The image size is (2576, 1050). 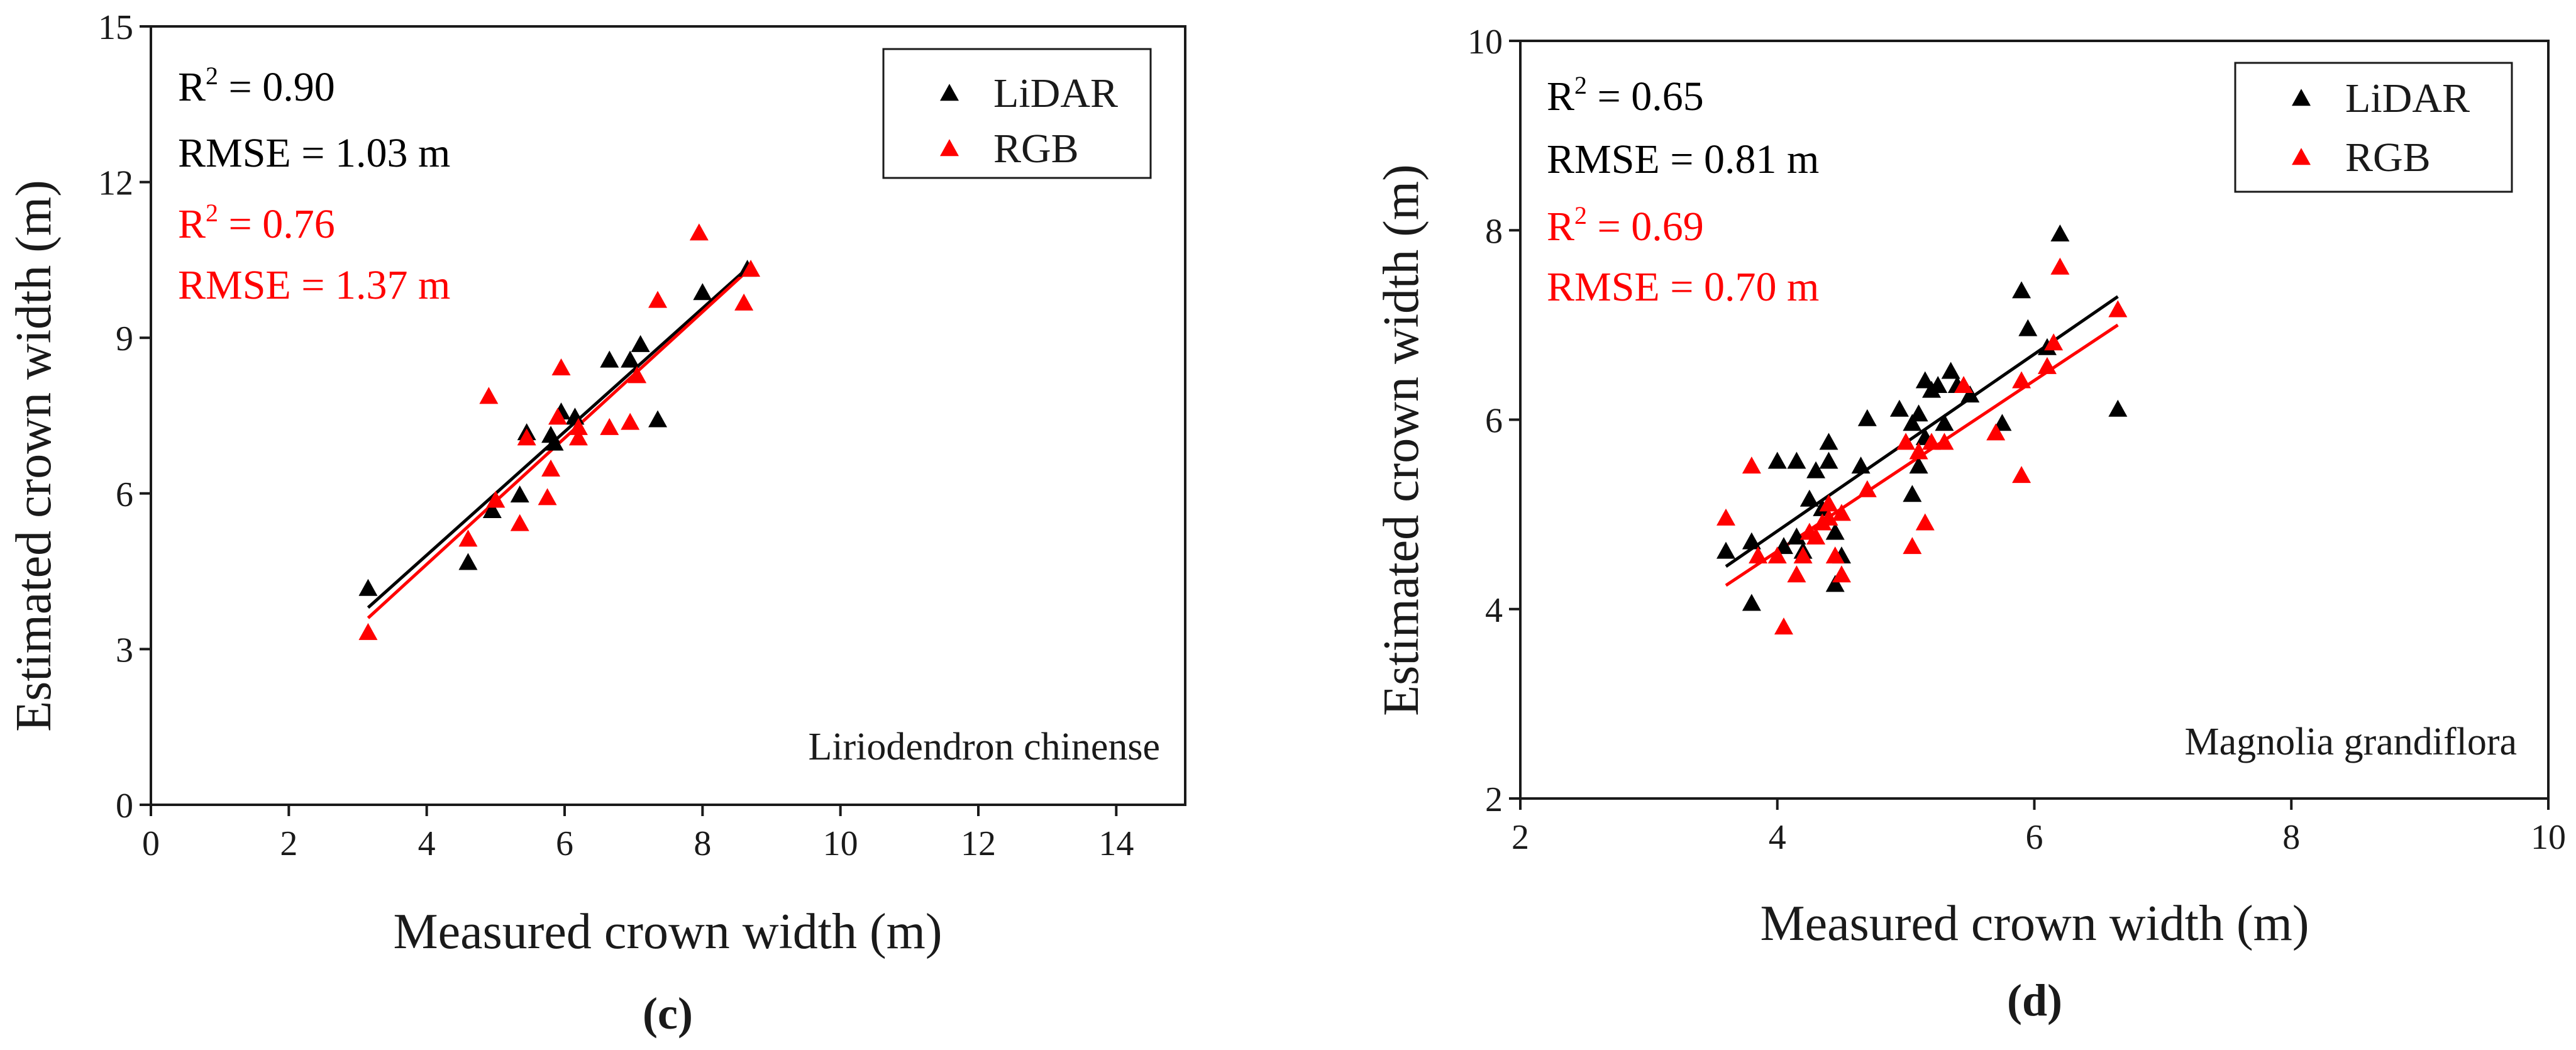 I want to click on panel-c-lidar-r2-label: R, so click(x=192, y=87).